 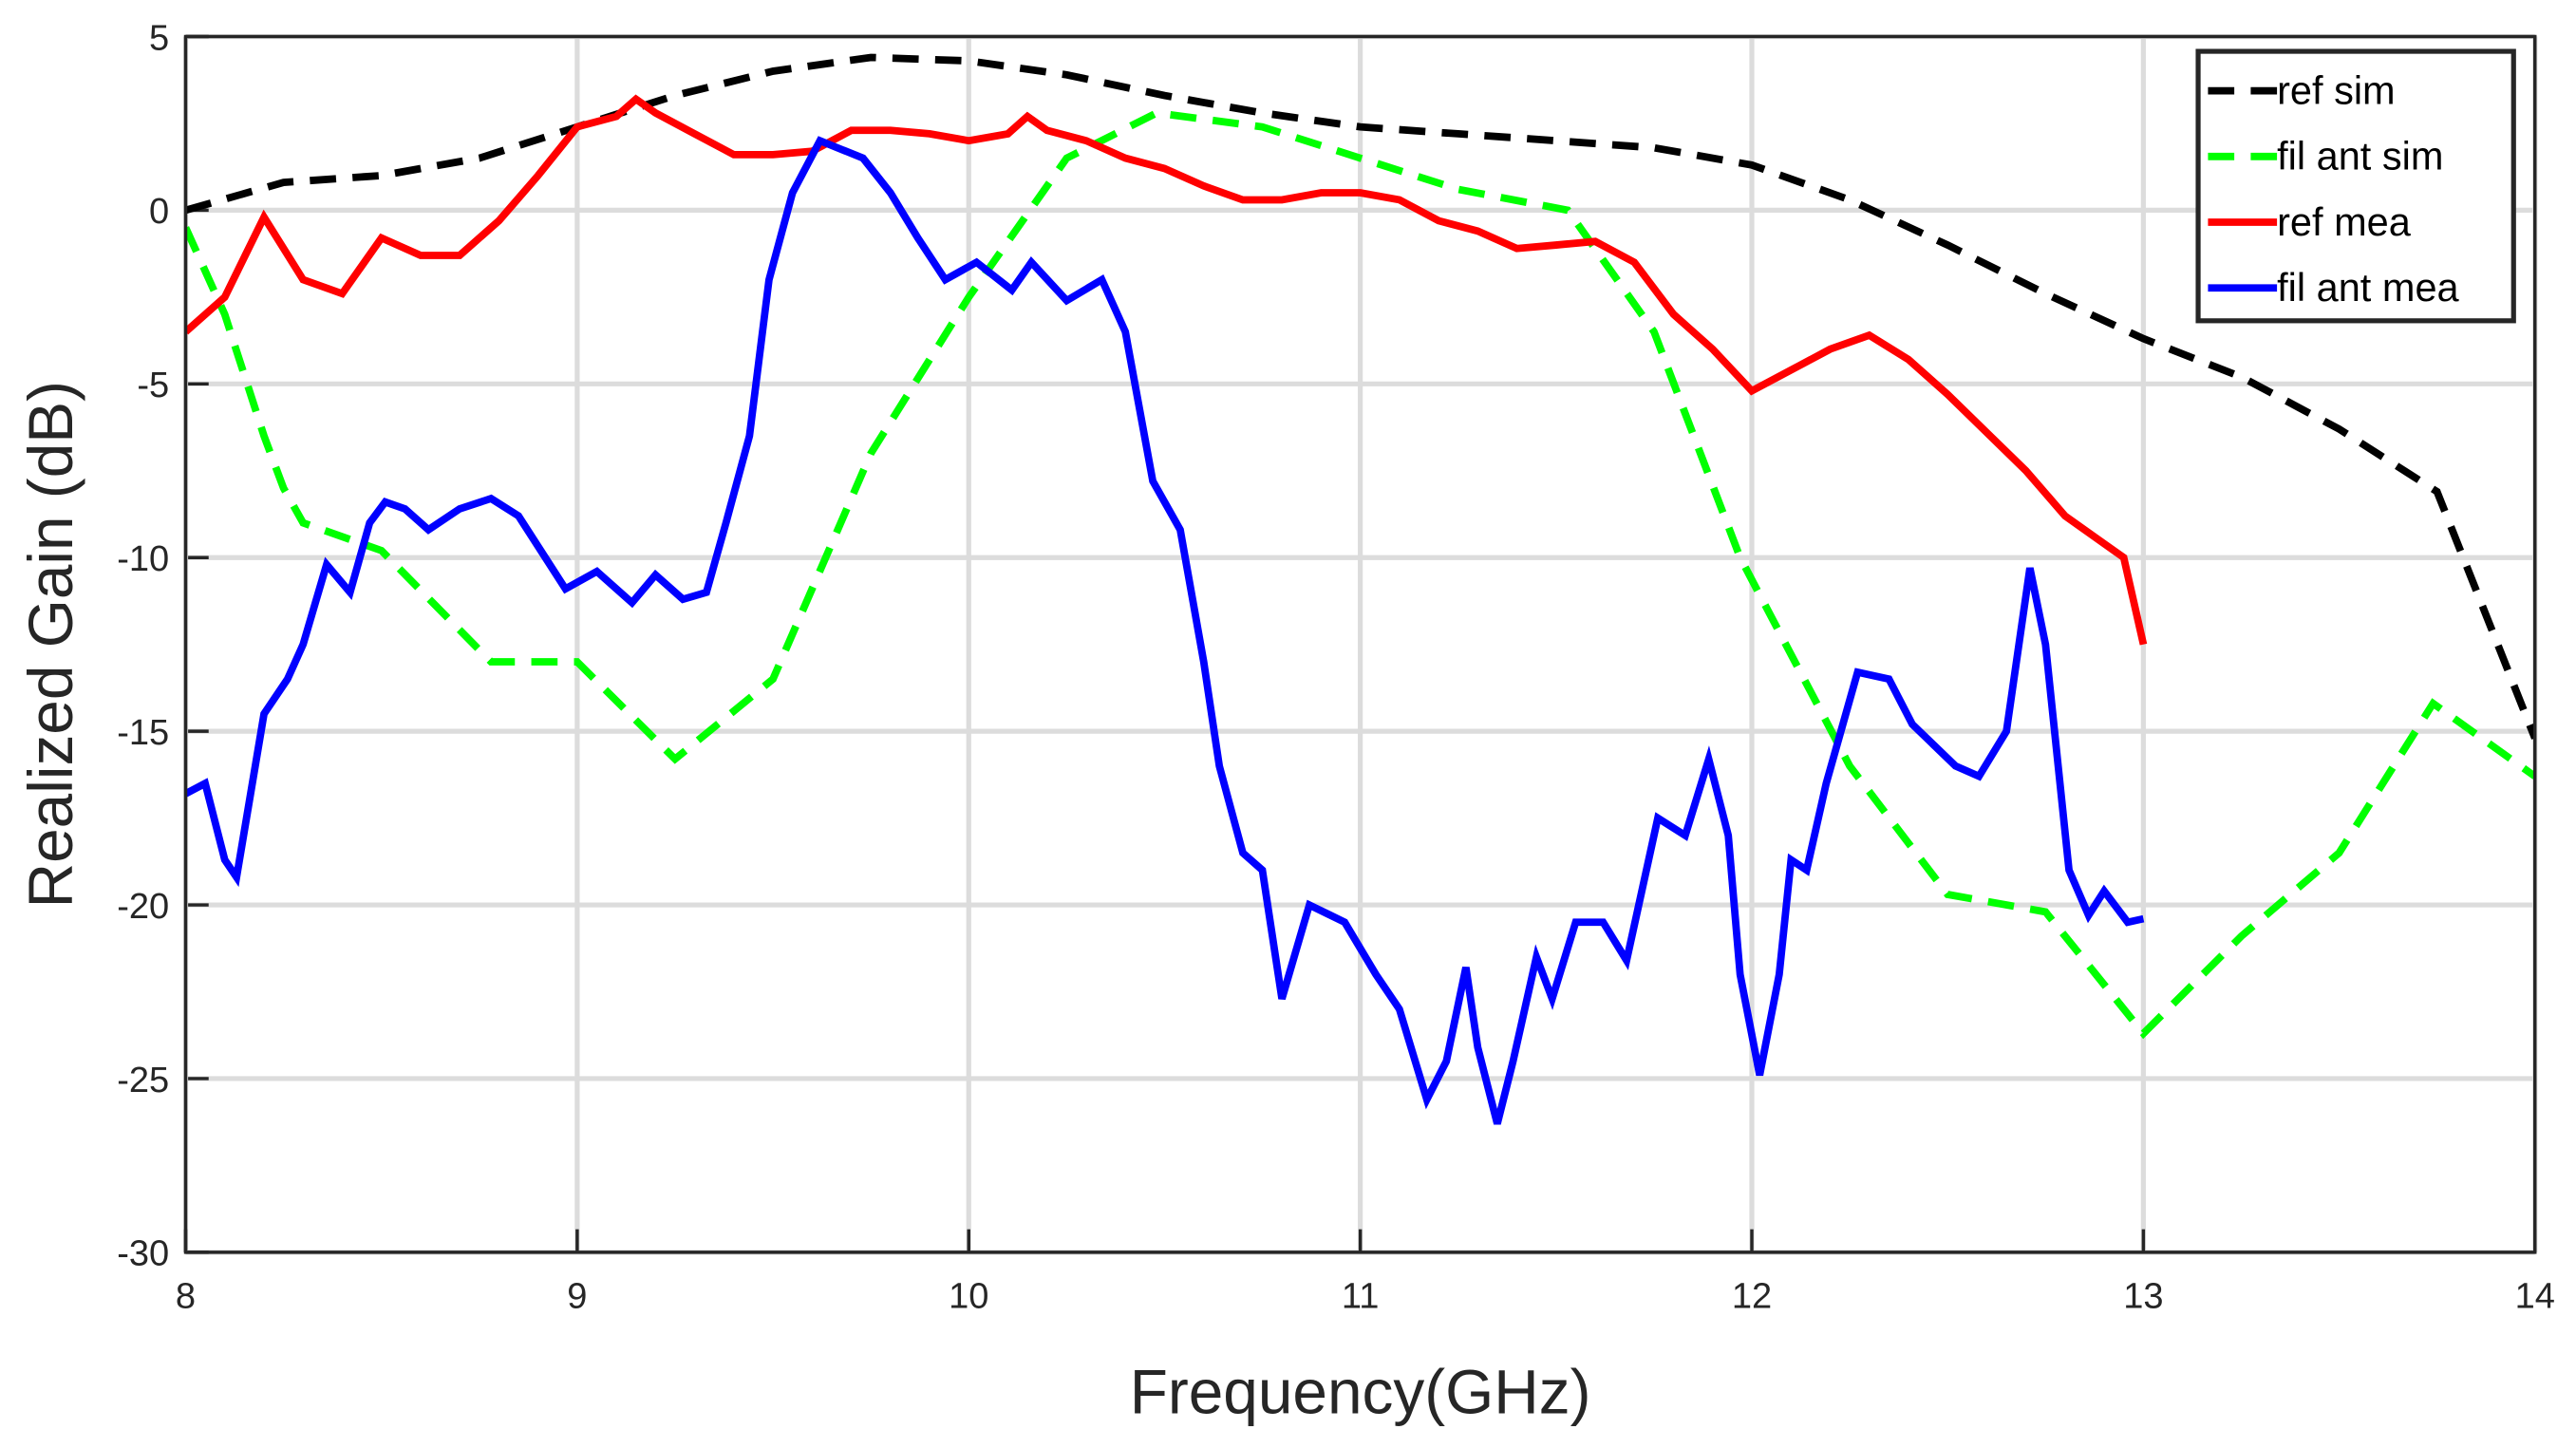 What do you see at coordinates (2336, 90) in the screenshot?
I see `legend-label: ref sim` at bounding box center [2336, 90].